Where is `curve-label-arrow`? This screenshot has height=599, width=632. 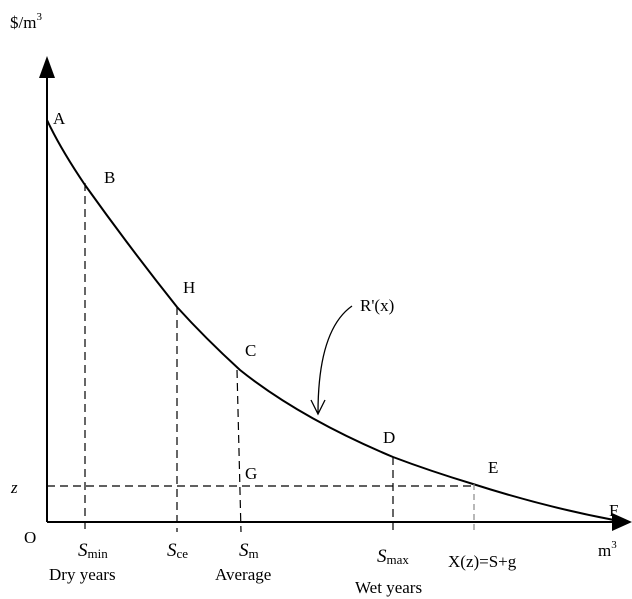
curve-label-arrow is located at coordinates (335, 359).